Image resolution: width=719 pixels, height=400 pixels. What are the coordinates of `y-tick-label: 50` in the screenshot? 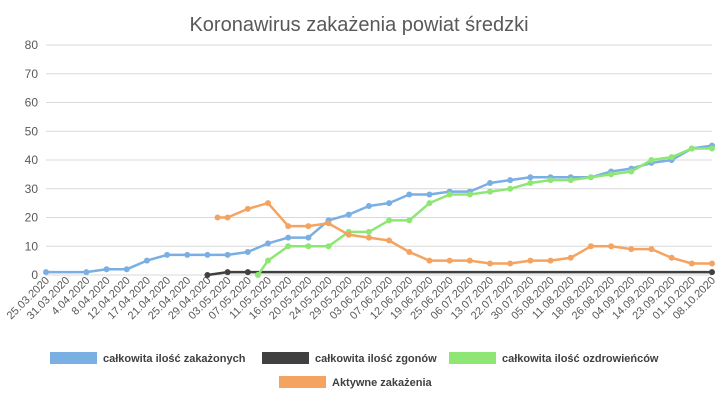 It's located at (32, 131).